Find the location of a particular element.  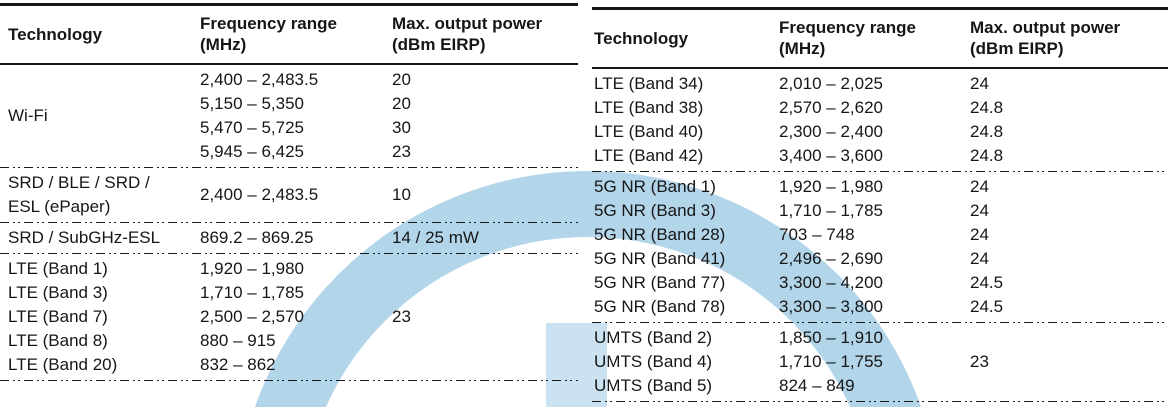

cell-line: LTE (Band 40) is located at coordinates (649, 131).